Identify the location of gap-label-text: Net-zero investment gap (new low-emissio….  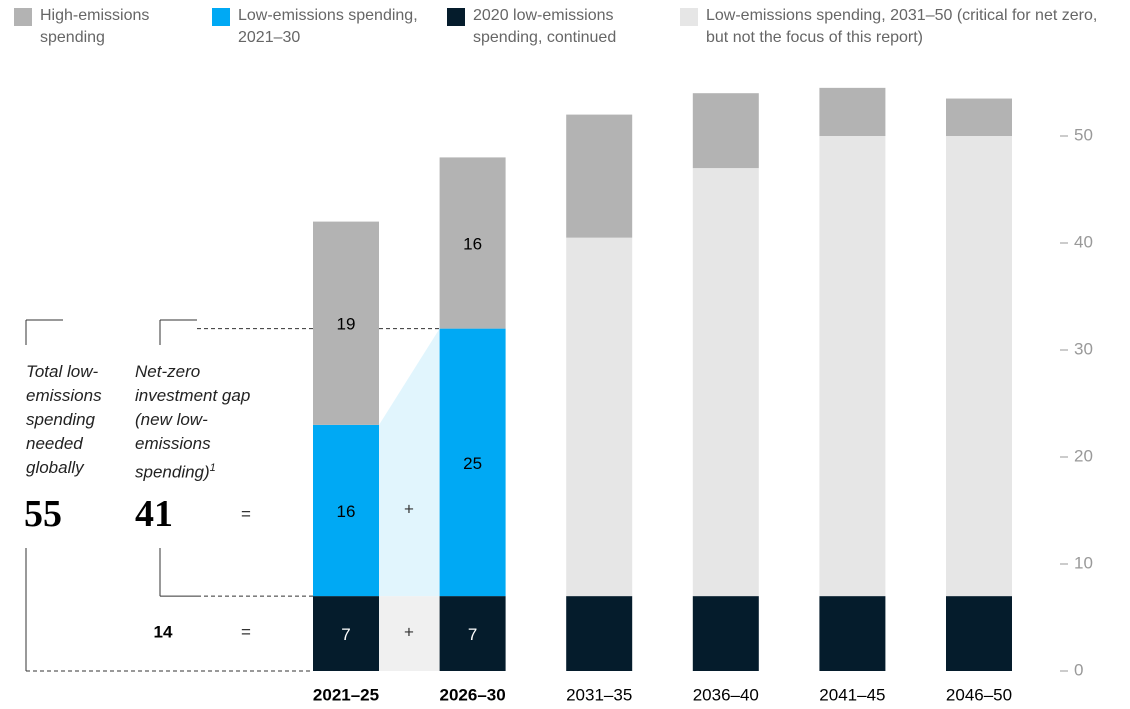
(193, 422).